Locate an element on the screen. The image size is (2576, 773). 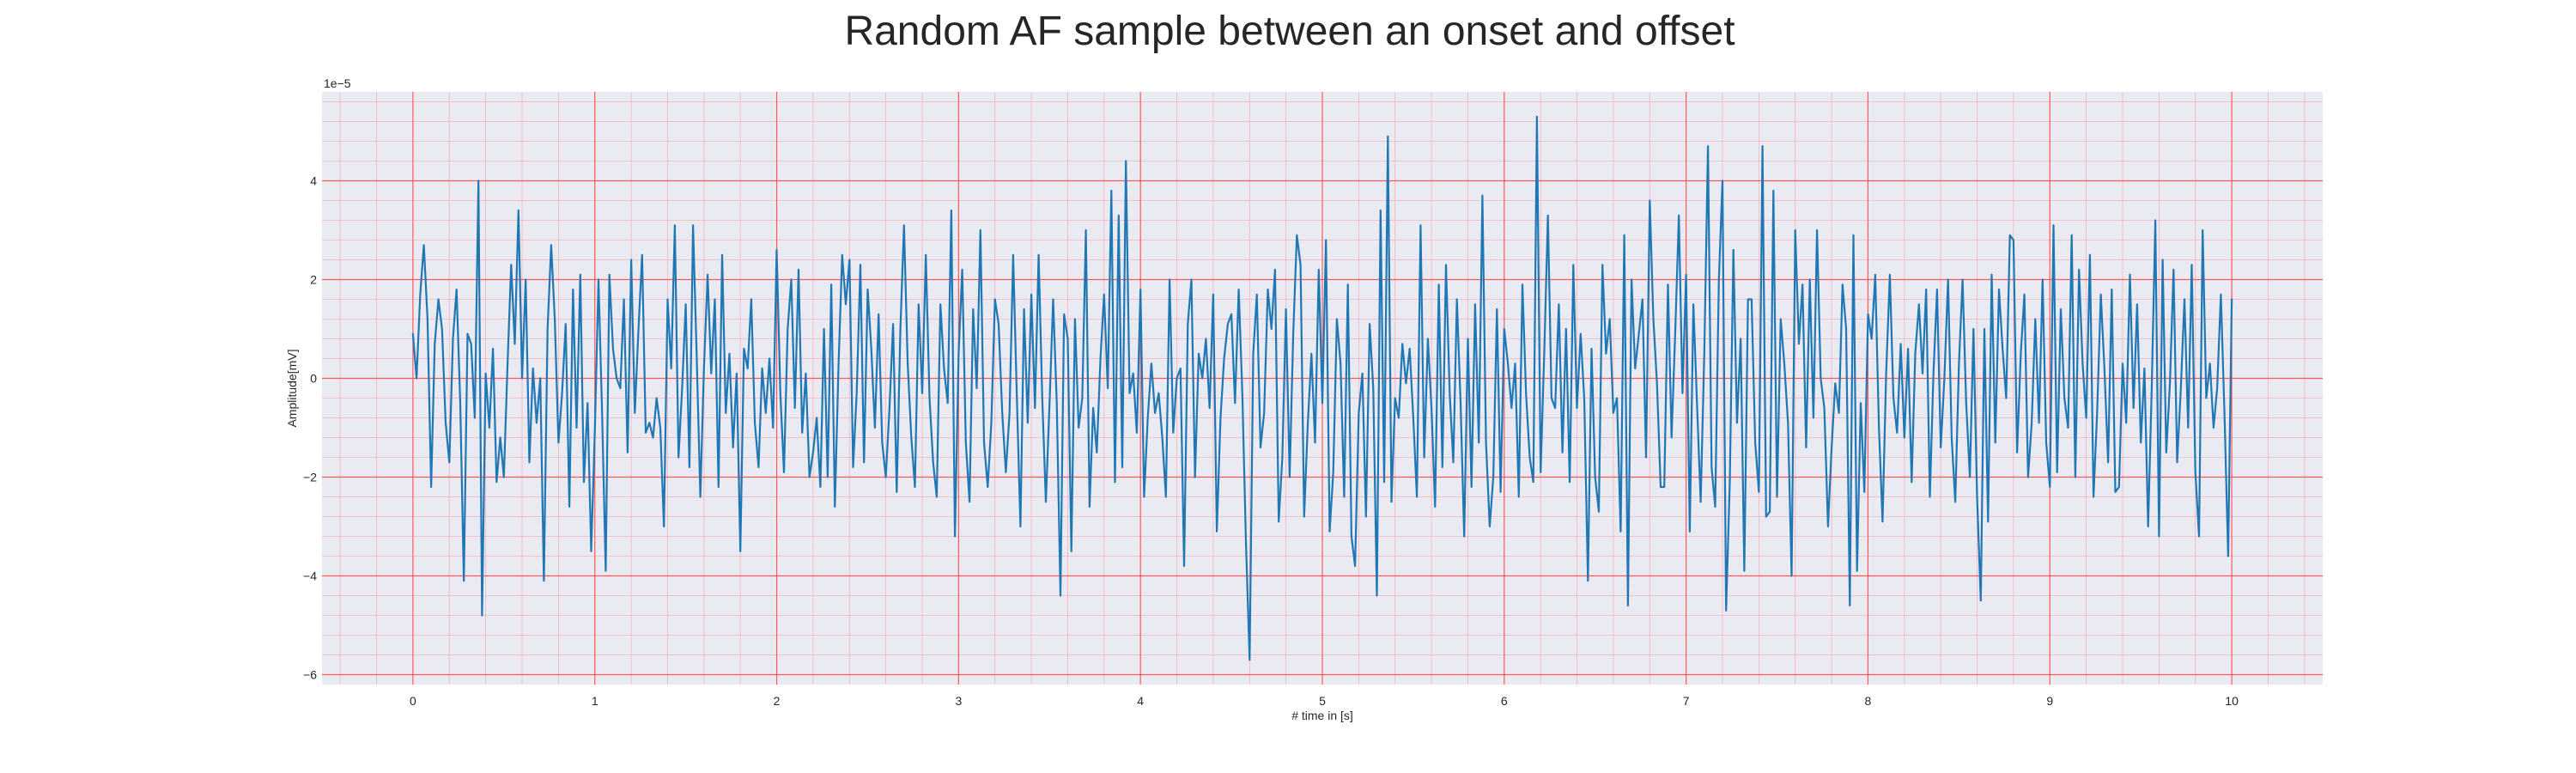
x-tick-label: 0 is located at coordinates (413, 701).